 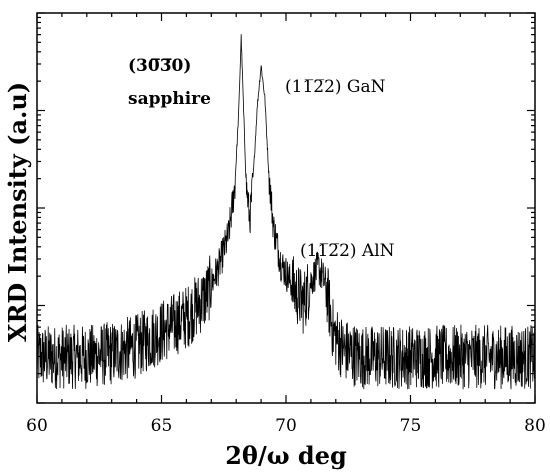 I want to click on annotation-sapphire-line1: (30̅3̅0), so click(x=159, y=66).